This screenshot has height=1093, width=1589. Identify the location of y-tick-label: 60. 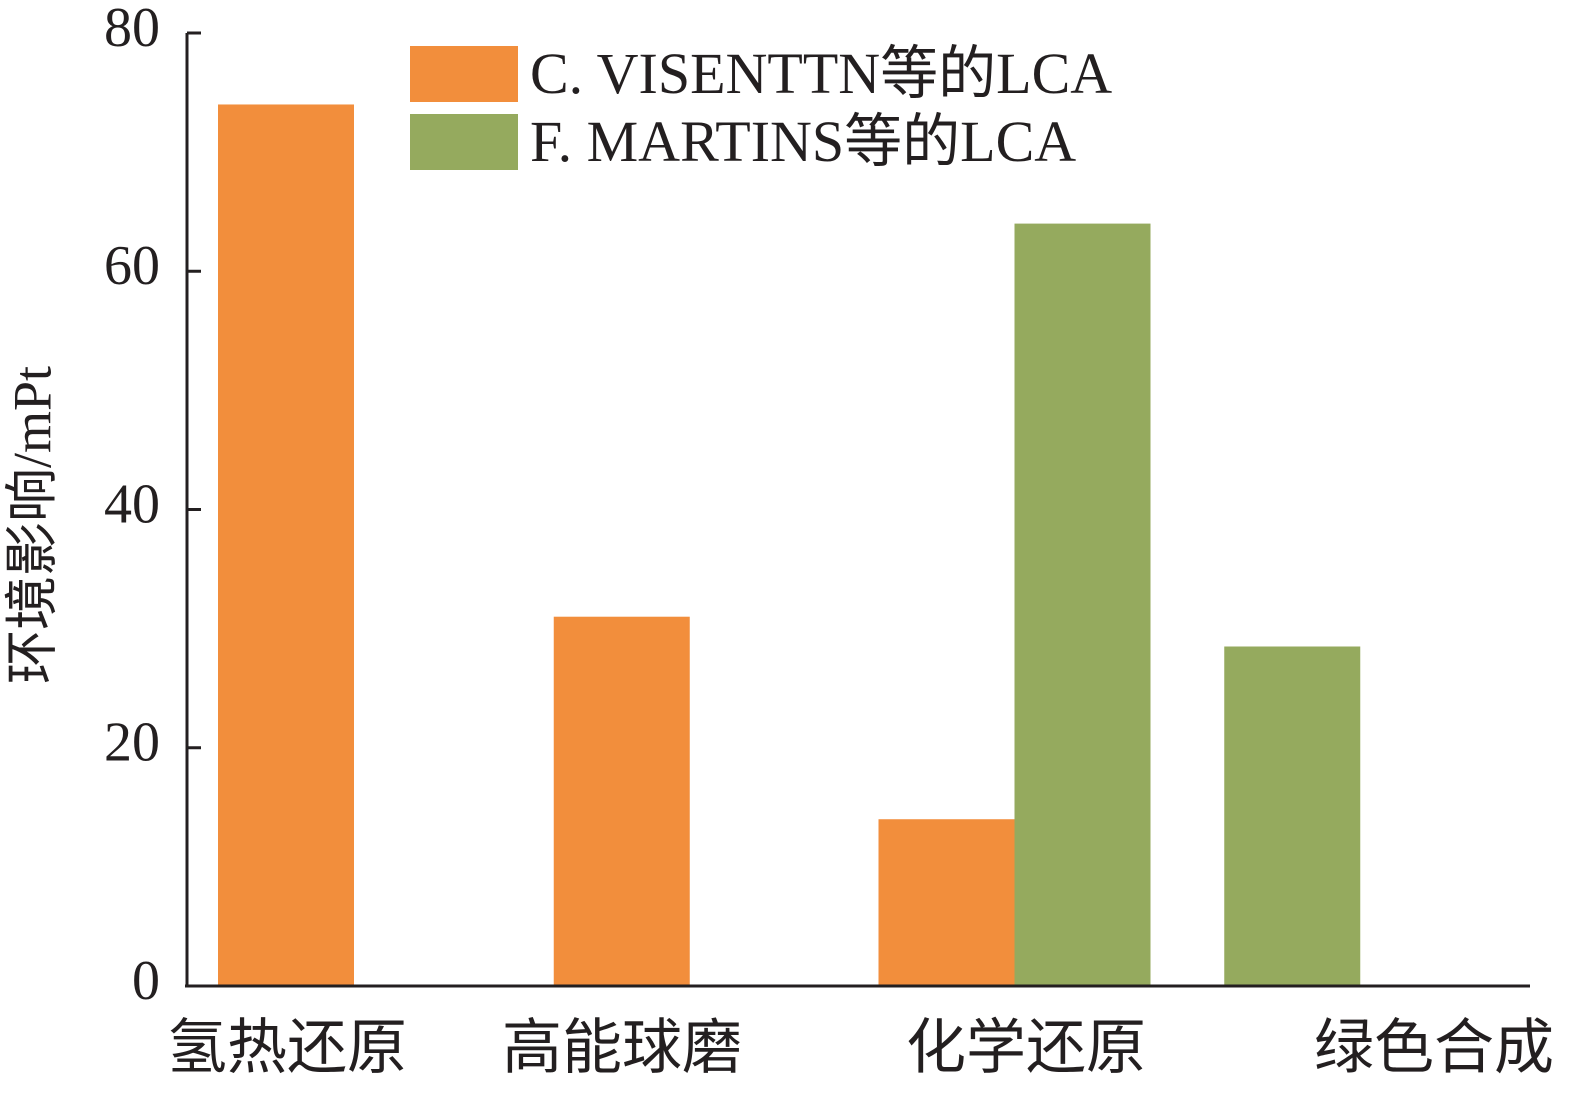
(132, 266).